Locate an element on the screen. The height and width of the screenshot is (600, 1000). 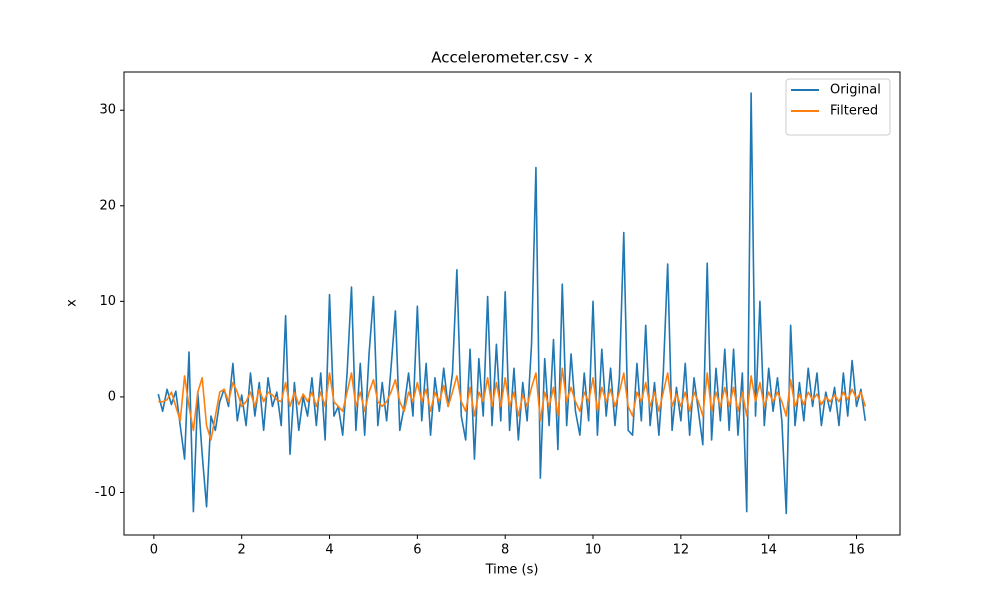
data-line is located at coordinates (512, 404).